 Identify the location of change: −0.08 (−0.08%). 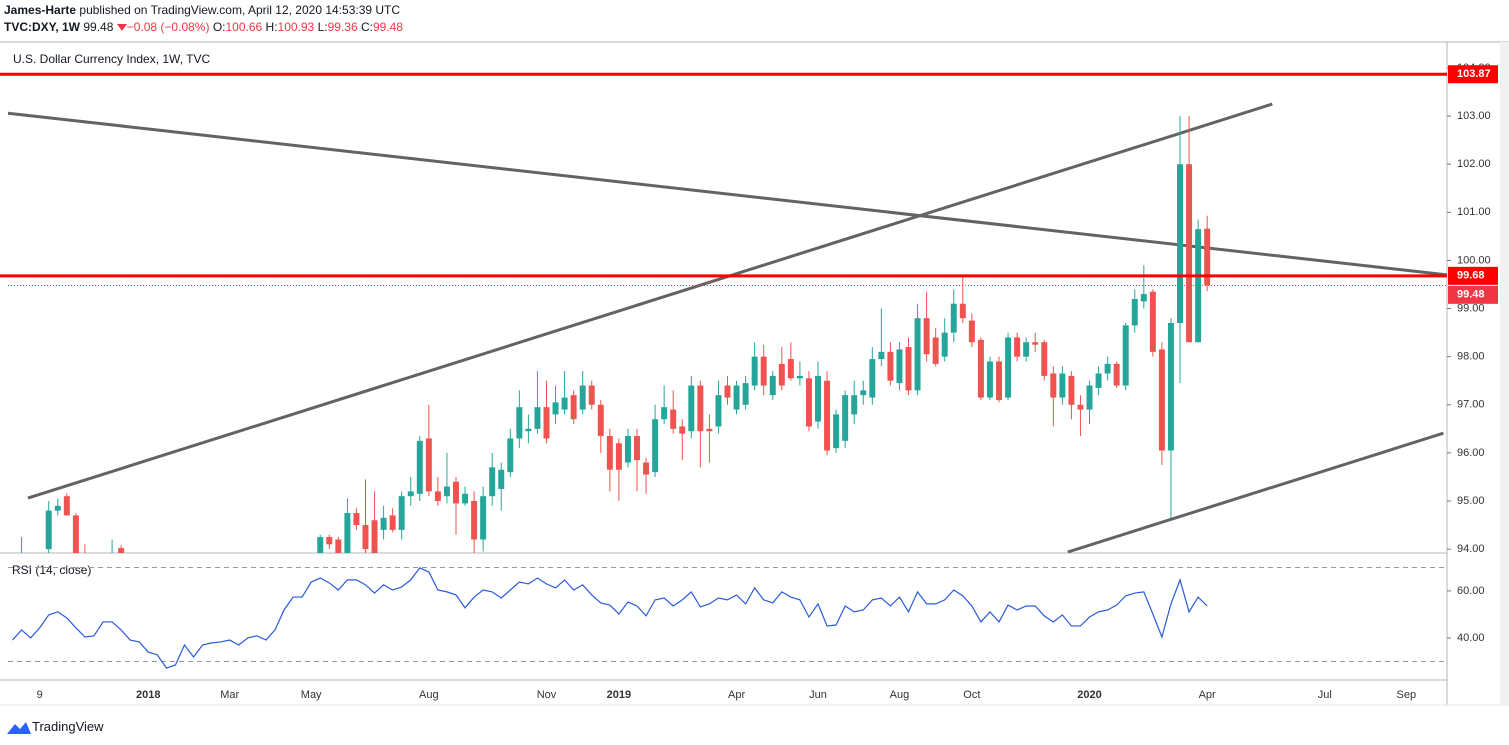
(168, 27).